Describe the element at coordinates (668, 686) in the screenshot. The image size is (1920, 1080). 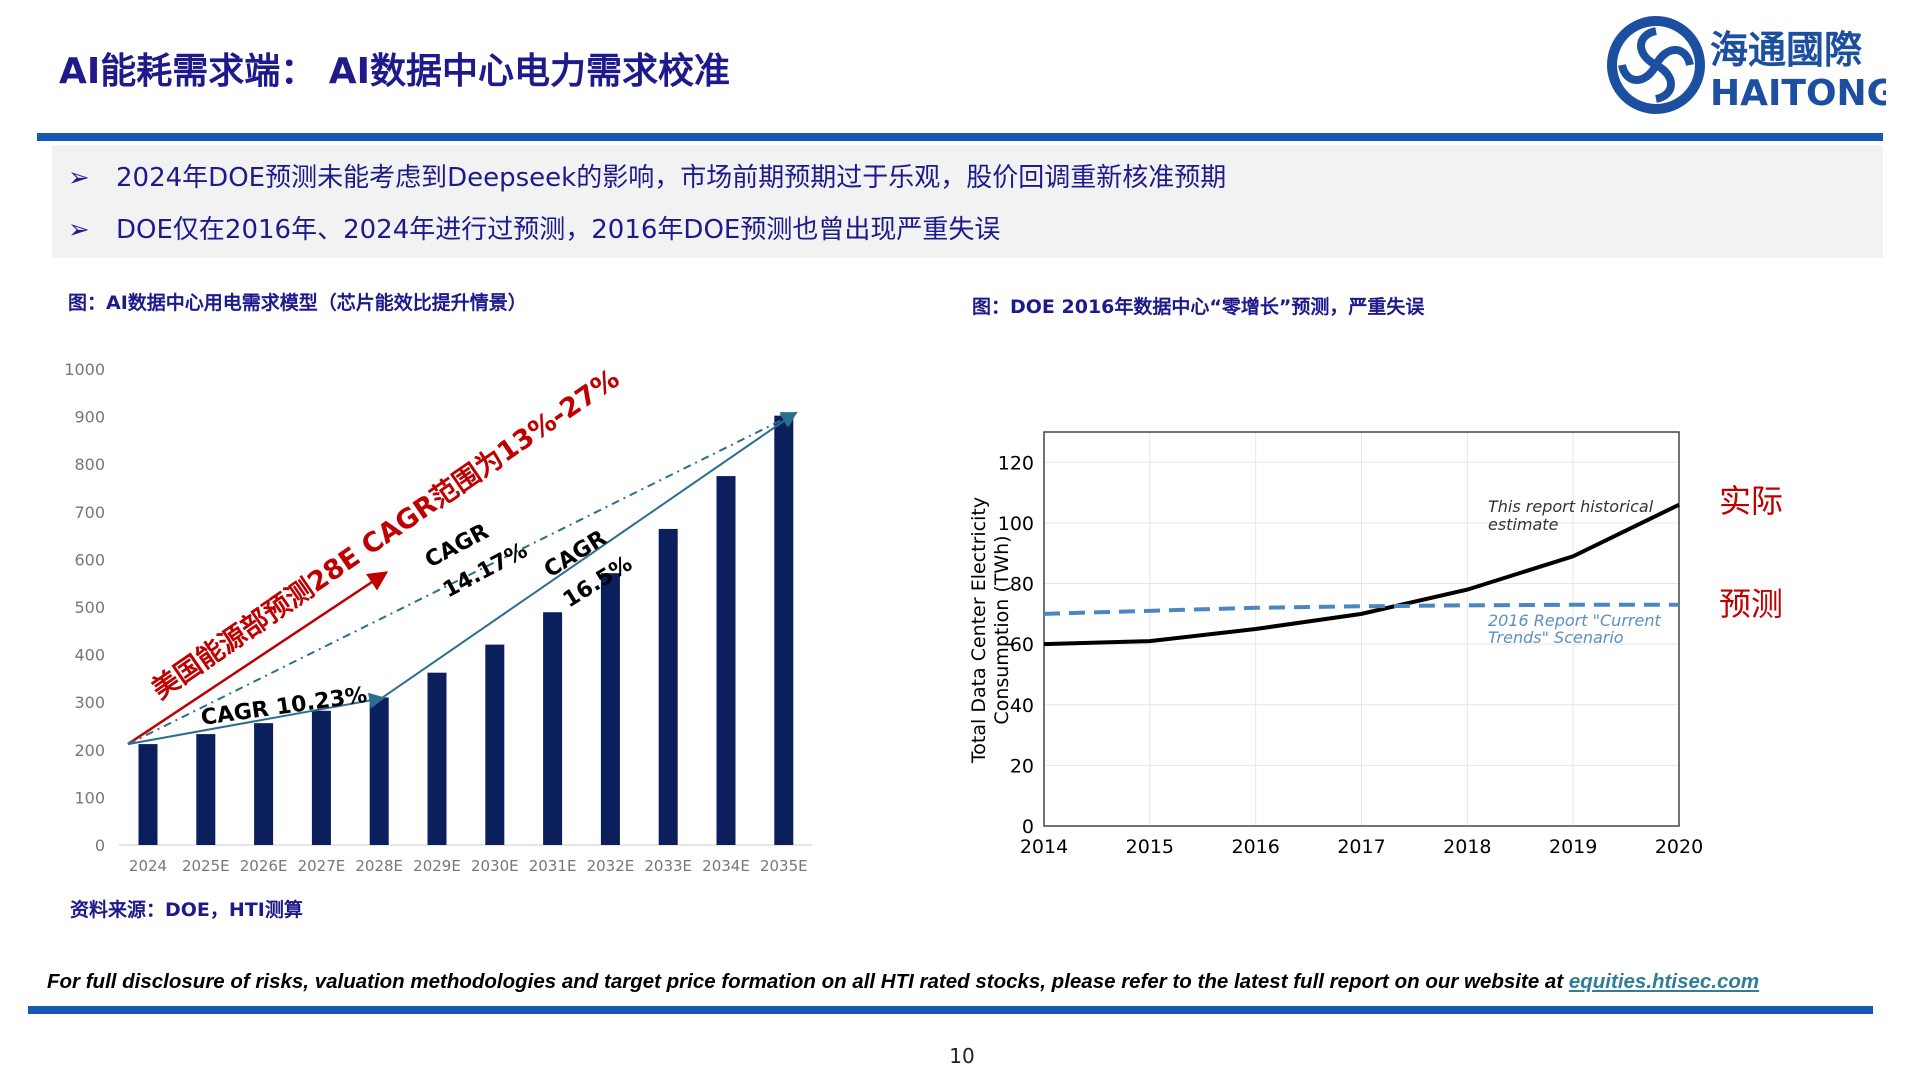
I see `bar-2033E` at that location.